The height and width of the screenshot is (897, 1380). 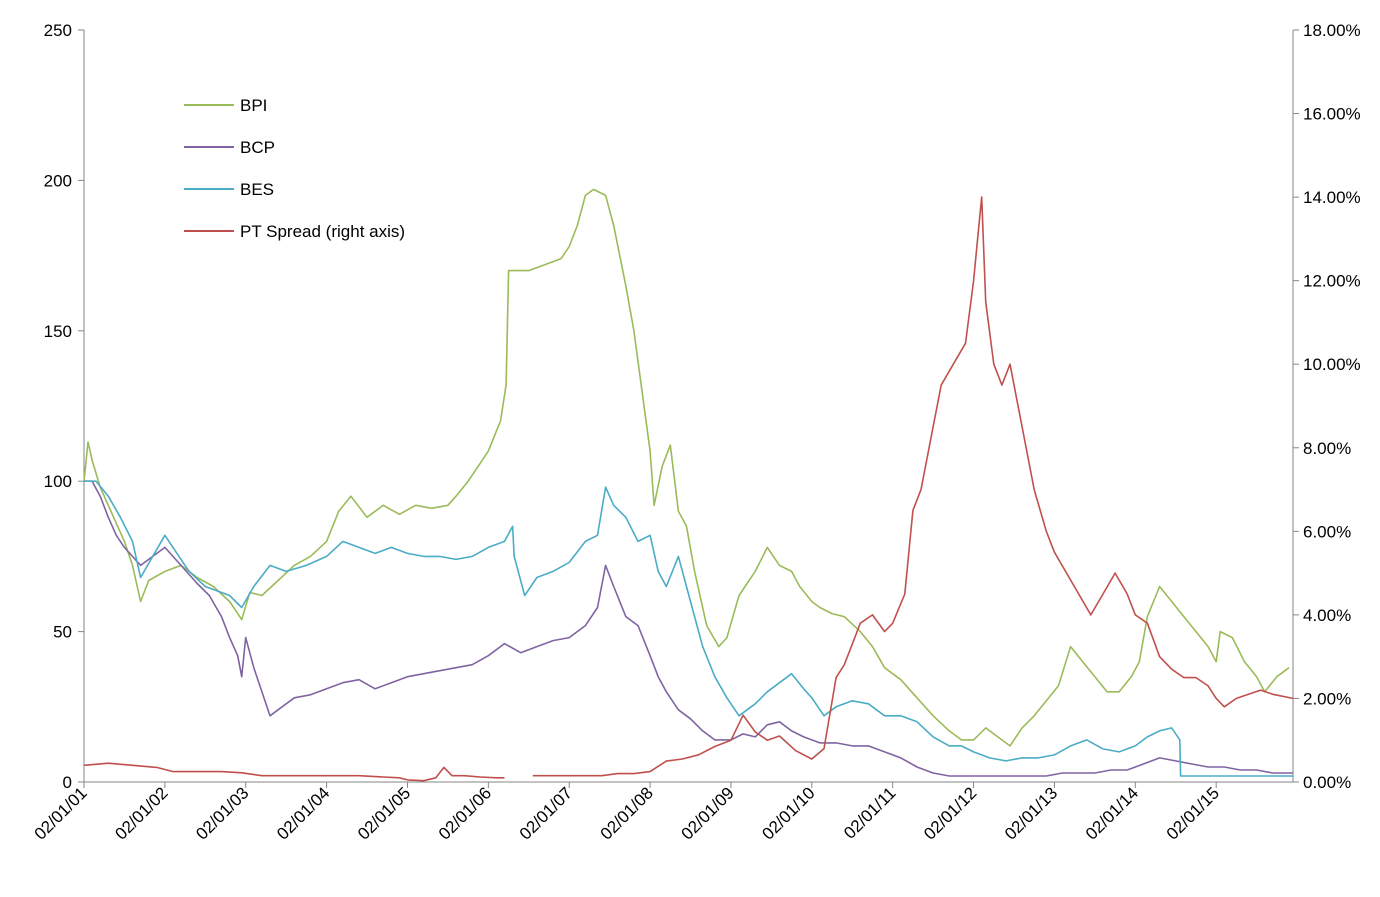 What do you see at coordinates (708, 813) in the screenshot?
I see `x-tick-label: 02/01/09` at bounding box center [708, 813].